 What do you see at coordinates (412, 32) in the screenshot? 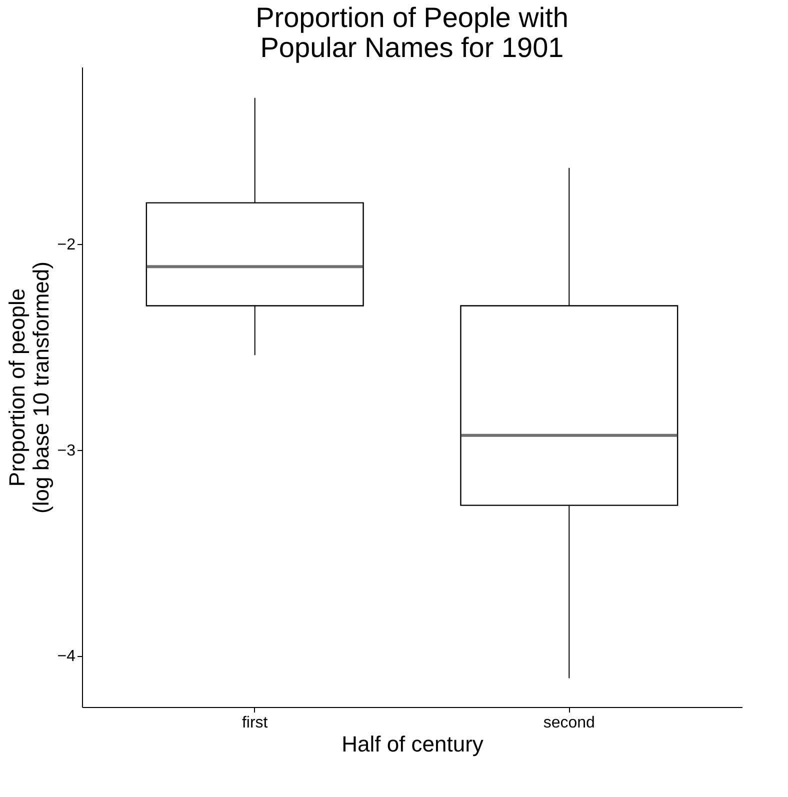
I see `chart-title: Proportion of People with Popular Names for 1901` at bounding box center [412, 32].